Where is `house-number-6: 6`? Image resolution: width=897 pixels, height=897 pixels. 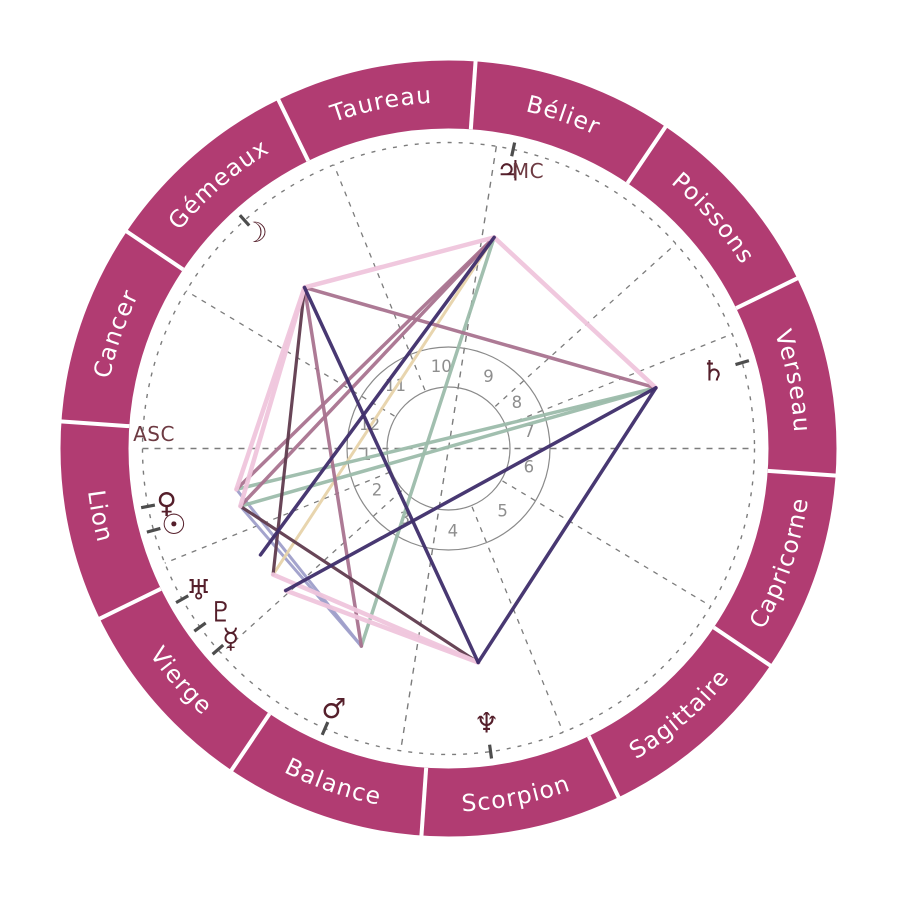
house-number-6: 6 is located at coordinates (529, 467).